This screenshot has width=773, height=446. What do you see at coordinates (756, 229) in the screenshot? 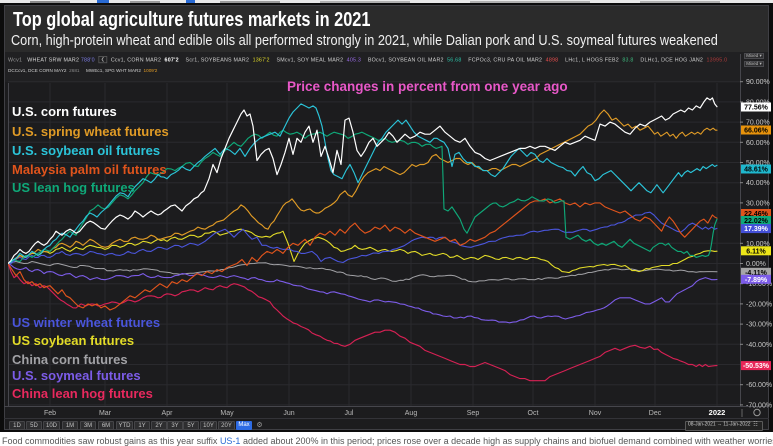
I see `svg-text: 17.39%` at bounding box center [756, 229].